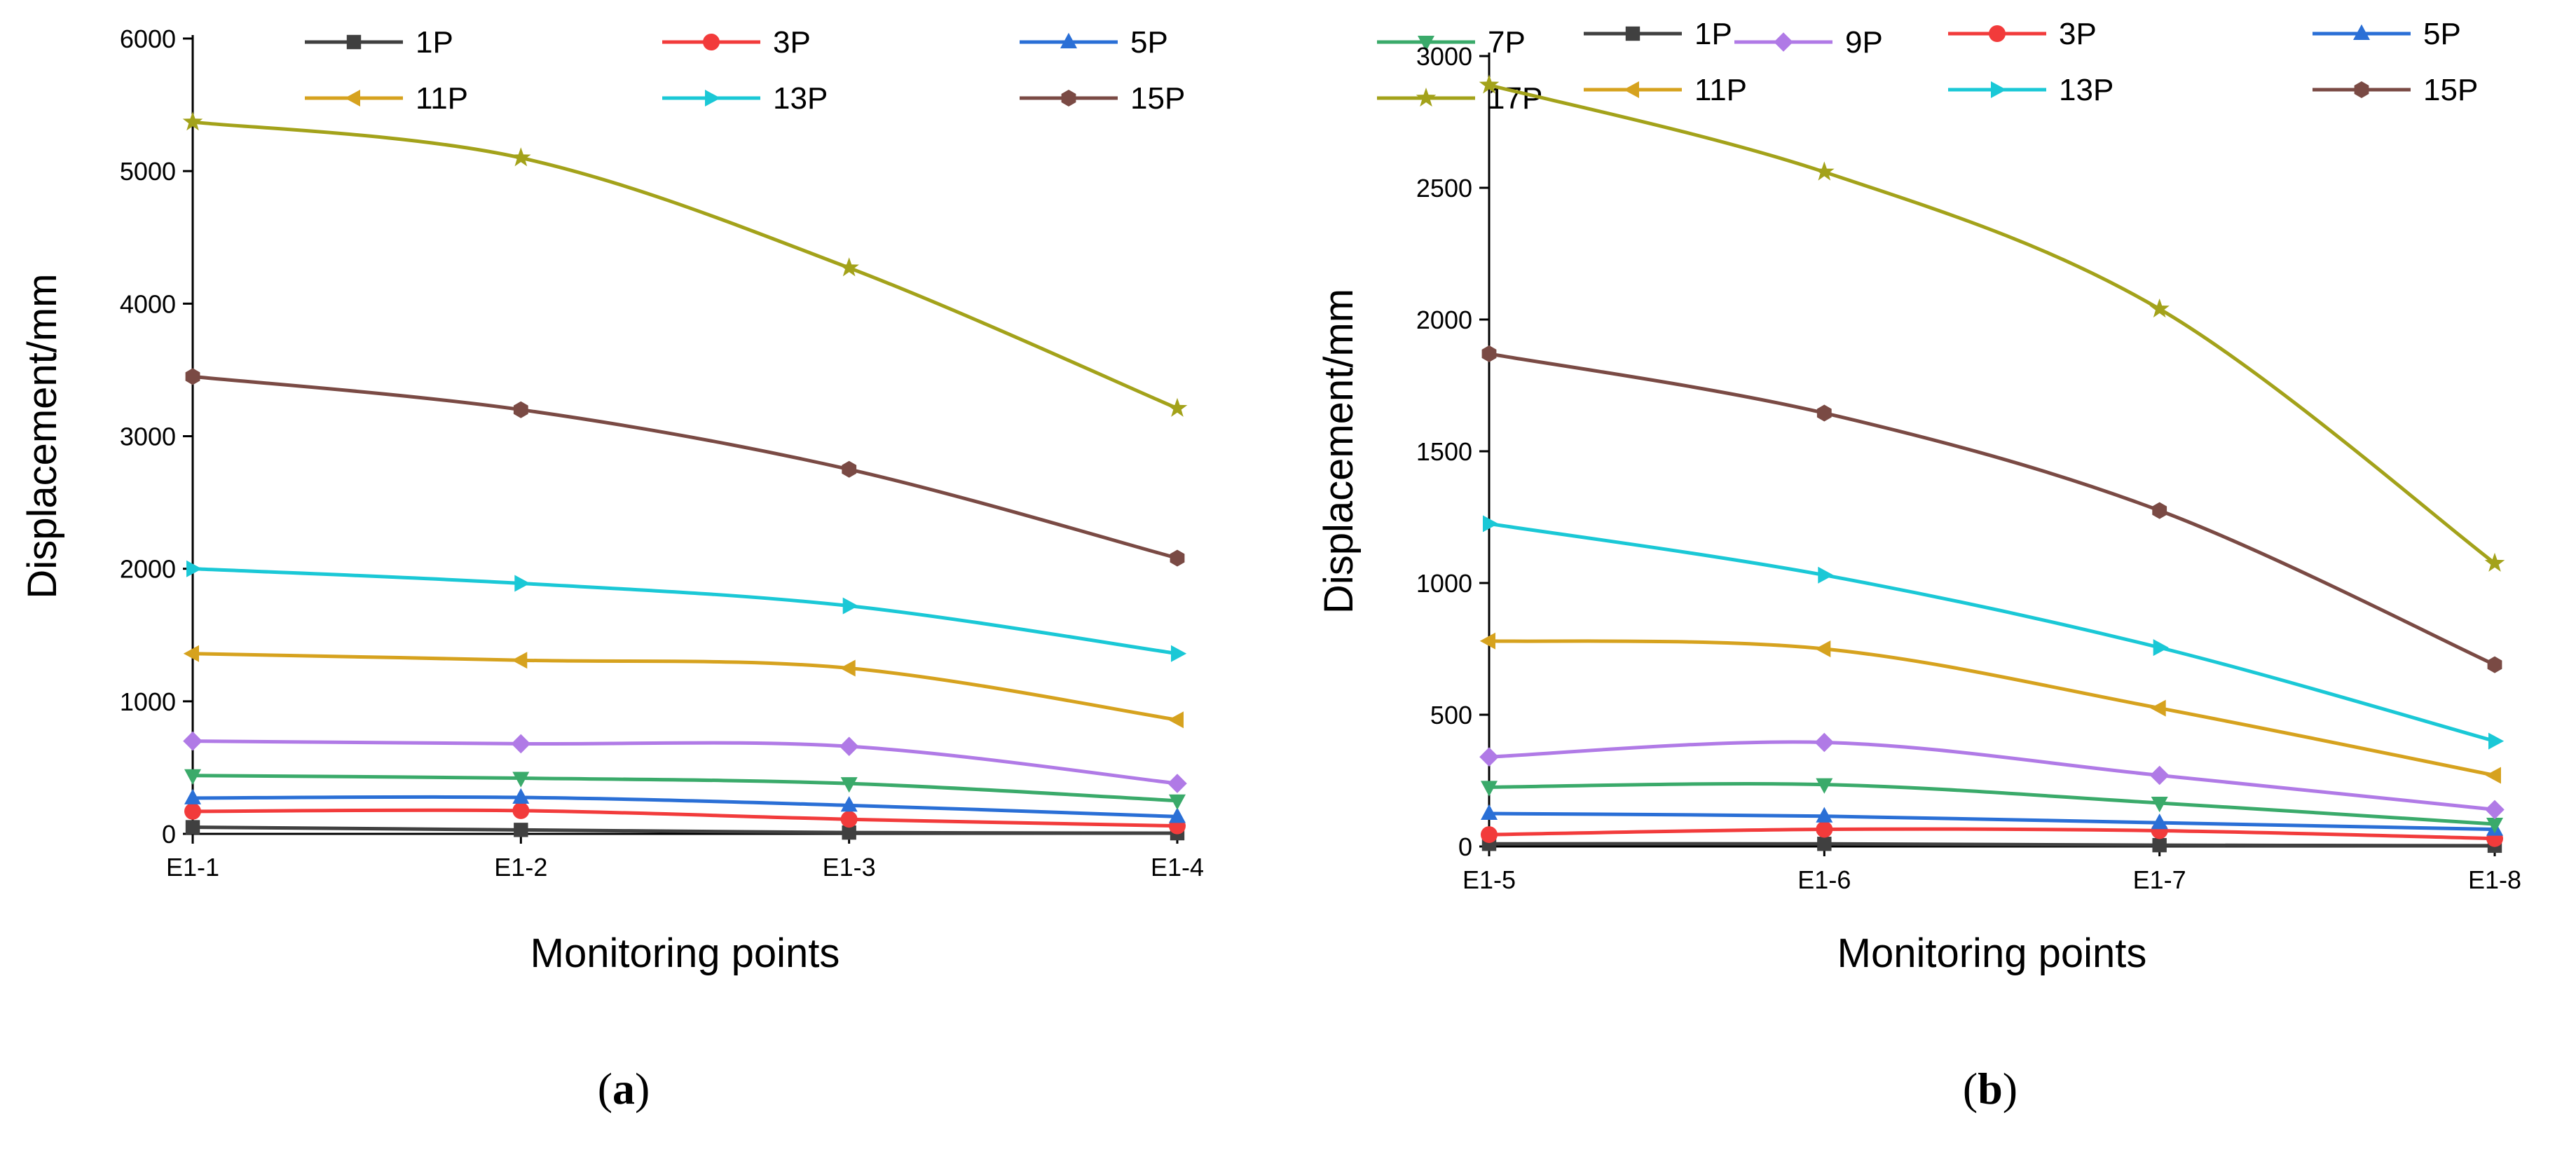 The height and width of the screenshot is (1159, 2576). Describe the element at coordinates (1444, 451) in the screenshot. I see `y-tick-label: 1500` at that location.